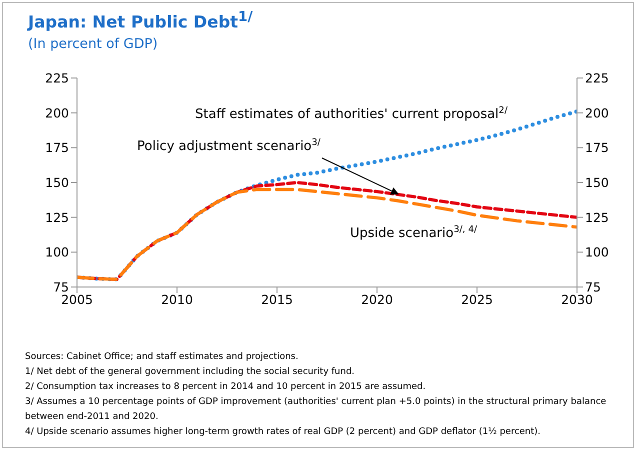 The width and height of the screenshot is (636, 450). What do you see at coordinates (93, 44) in the screenshot?
I see `chart-subtitle: (In percent of GDP)` at bounding box center [93, 44].